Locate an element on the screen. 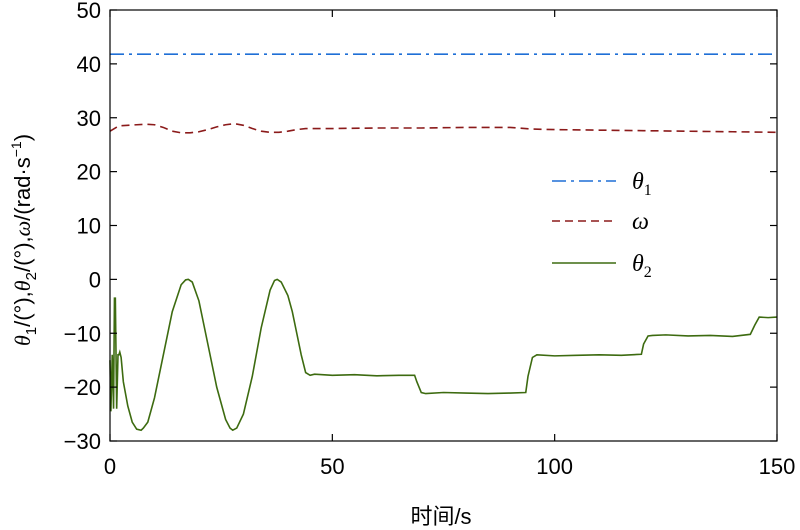 Image resolution: width=800 pixels, height=530 pixels. x-tick-label: 0 is located at coordinates (110, 466).